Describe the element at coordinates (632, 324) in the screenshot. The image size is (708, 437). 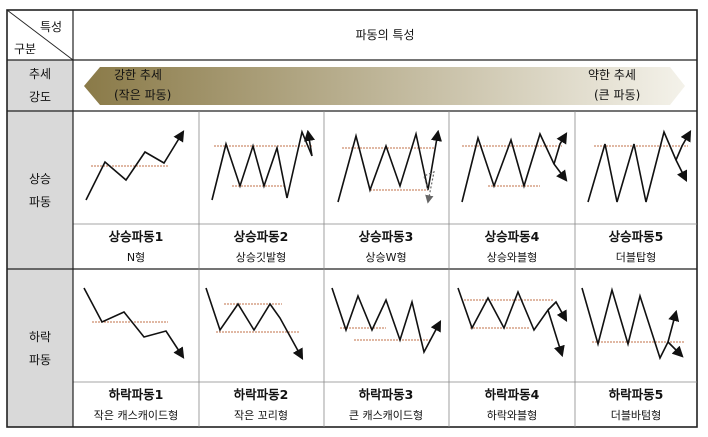
I see `fall-wave-5-diagram` at that location.